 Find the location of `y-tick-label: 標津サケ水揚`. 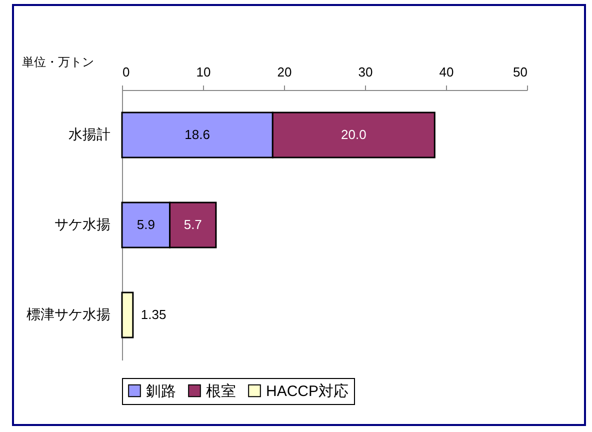

y-tick-label: 標津サケ水揚 is located at coordinates (68, 314).